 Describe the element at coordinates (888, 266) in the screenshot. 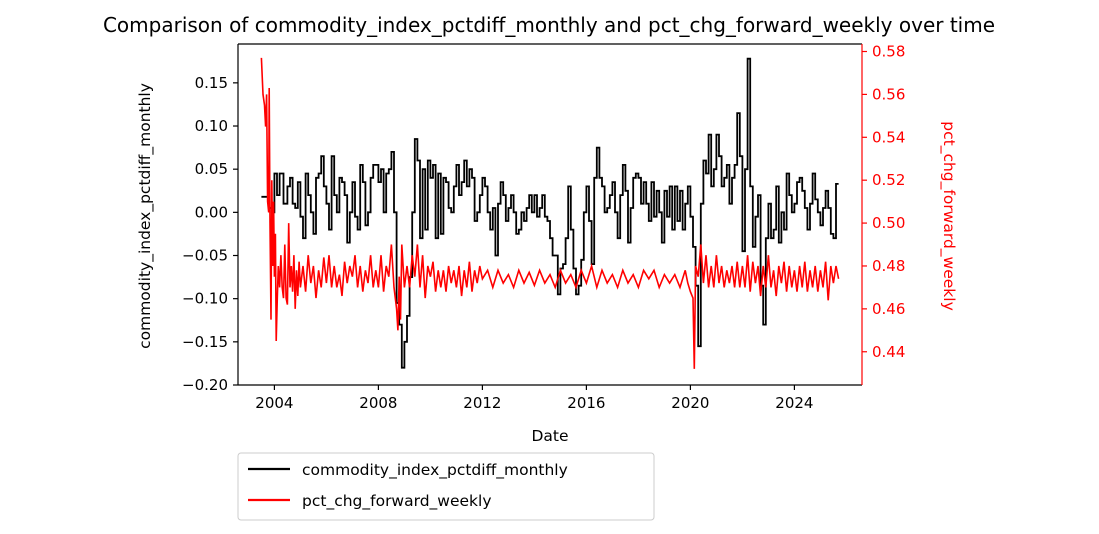

I see `right-y-tick-label: 0.48` at that location.